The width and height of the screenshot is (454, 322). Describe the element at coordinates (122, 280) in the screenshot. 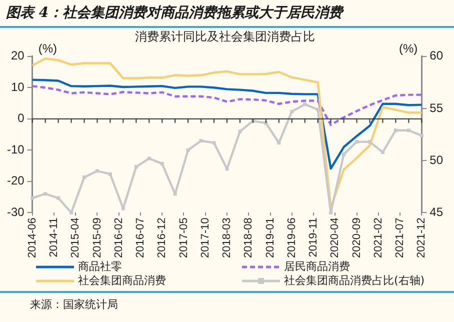

I see `legend-label: 社会集团商品消费` at that location.